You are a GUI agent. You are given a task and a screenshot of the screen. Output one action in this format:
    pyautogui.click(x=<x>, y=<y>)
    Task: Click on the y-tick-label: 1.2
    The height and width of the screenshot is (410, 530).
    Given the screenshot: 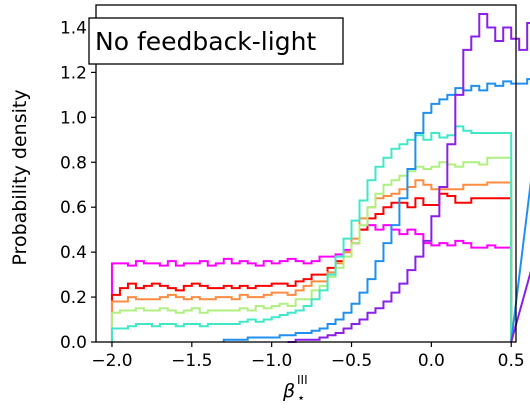 What is the action you would take?
    pyautogui.click(x=73, y=73)
    